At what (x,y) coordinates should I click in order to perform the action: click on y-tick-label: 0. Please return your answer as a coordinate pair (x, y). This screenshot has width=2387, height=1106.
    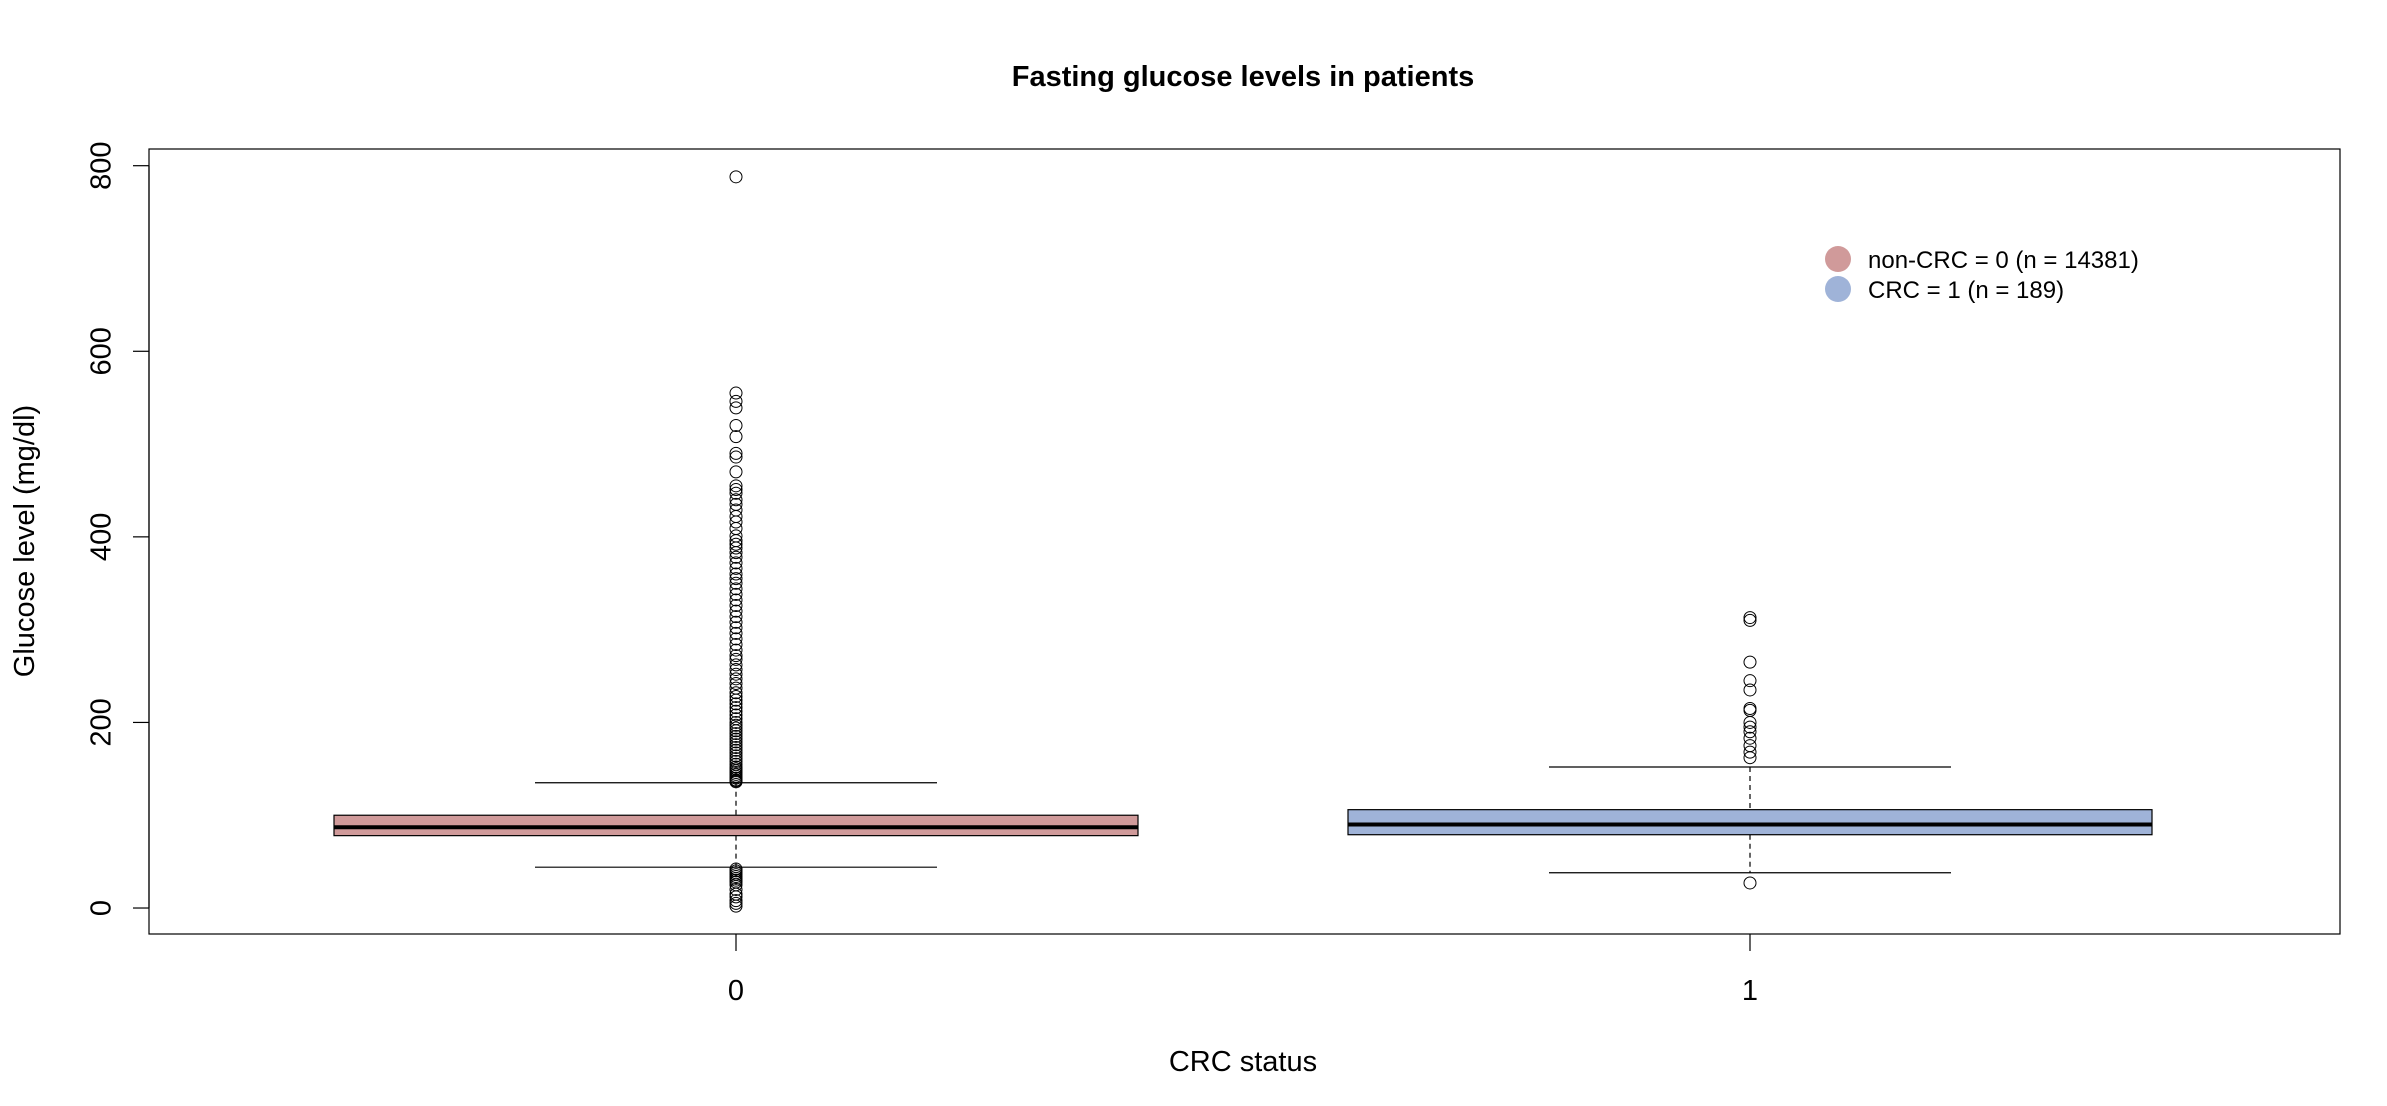
    Looking at the image, I should click on (102, 908).